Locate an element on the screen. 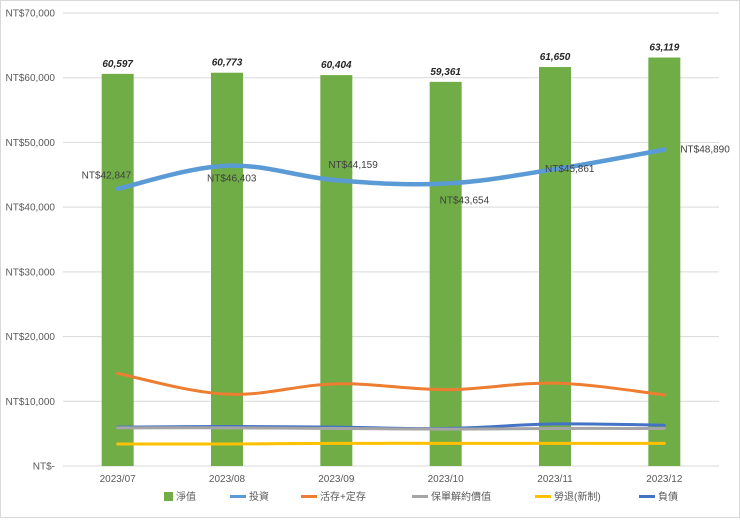 The image size is (740, 522). line-保單解約價值 is located at coordinates (391, 428).